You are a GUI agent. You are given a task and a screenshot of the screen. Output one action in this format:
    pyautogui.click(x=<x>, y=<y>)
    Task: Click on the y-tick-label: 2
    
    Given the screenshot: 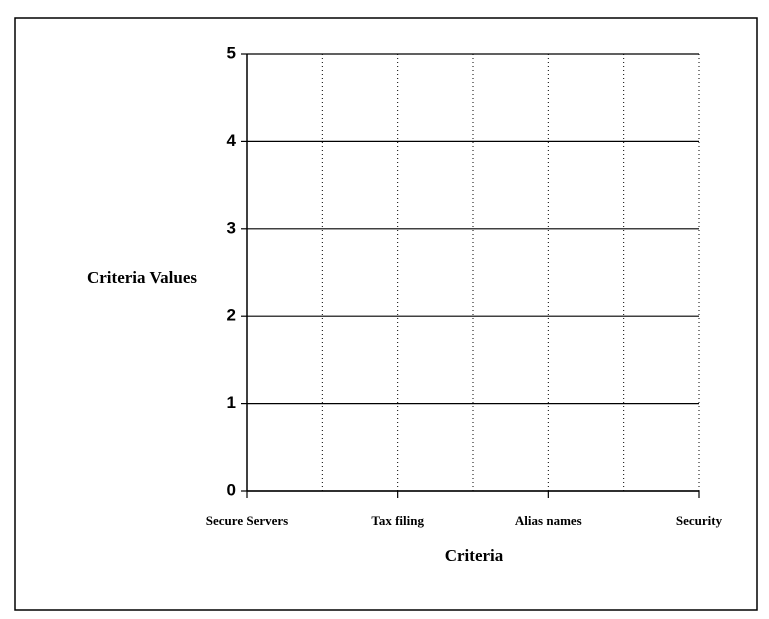 What is the action you would take?
    pyautogui.click(x=231, y=315)
    